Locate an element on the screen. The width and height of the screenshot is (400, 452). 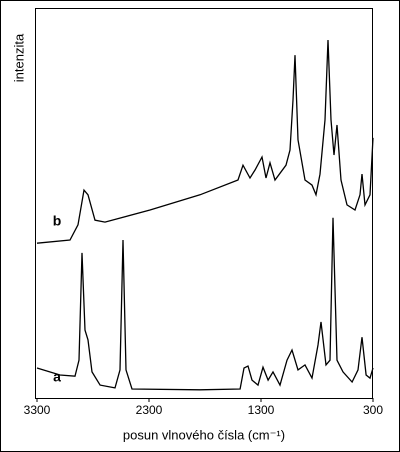
x-tick-label: 300 is located at coordinates (373, 410).